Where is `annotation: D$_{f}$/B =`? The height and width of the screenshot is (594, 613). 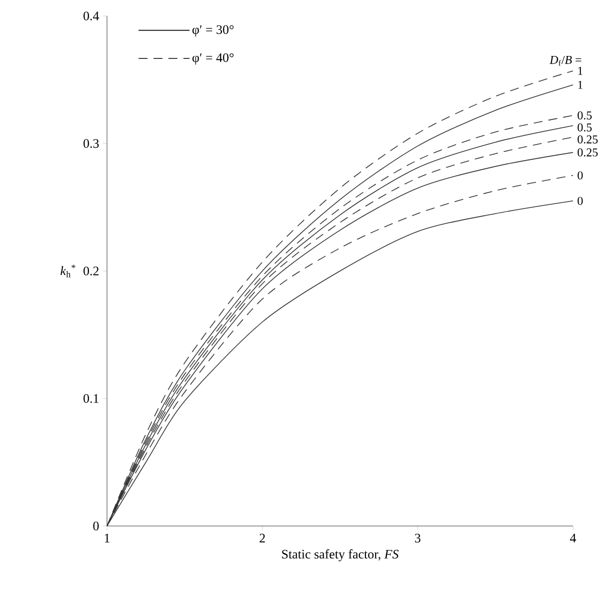 annotation: D$_{f}$/B = is located at coordinates (566, 61).